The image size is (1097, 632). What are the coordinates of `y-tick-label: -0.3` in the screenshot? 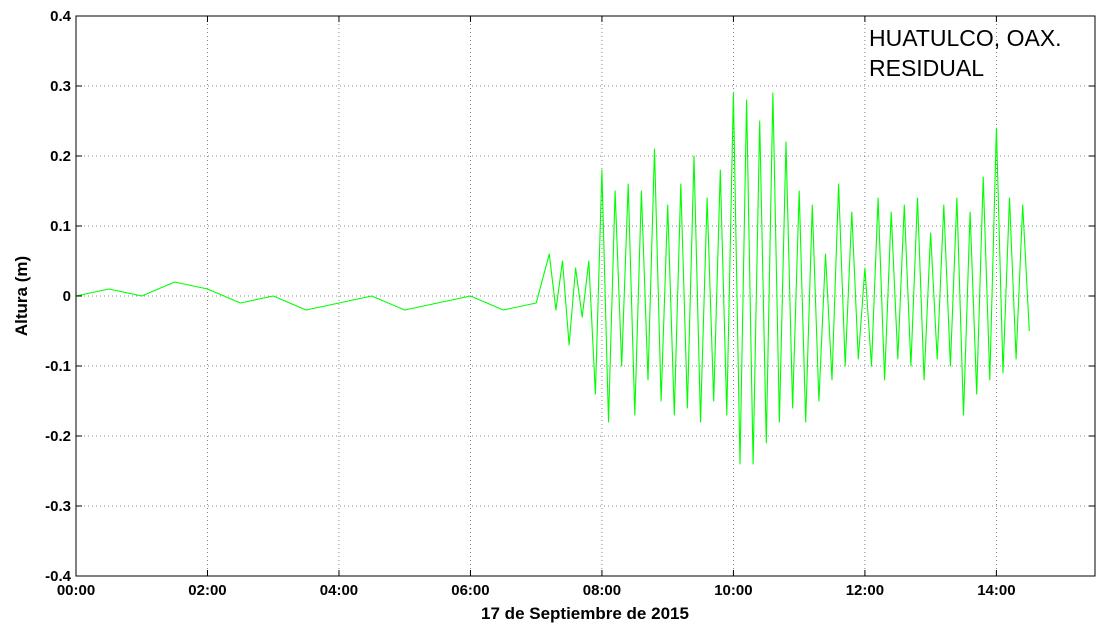 It's located at (58, 506).